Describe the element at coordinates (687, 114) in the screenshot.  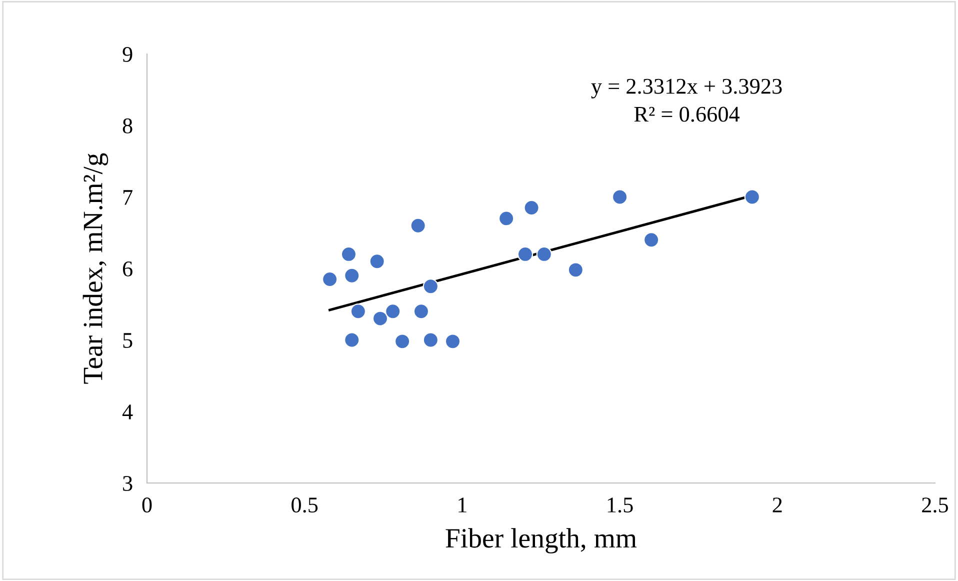
I see `annotation: R² = 0.6604` at that location.